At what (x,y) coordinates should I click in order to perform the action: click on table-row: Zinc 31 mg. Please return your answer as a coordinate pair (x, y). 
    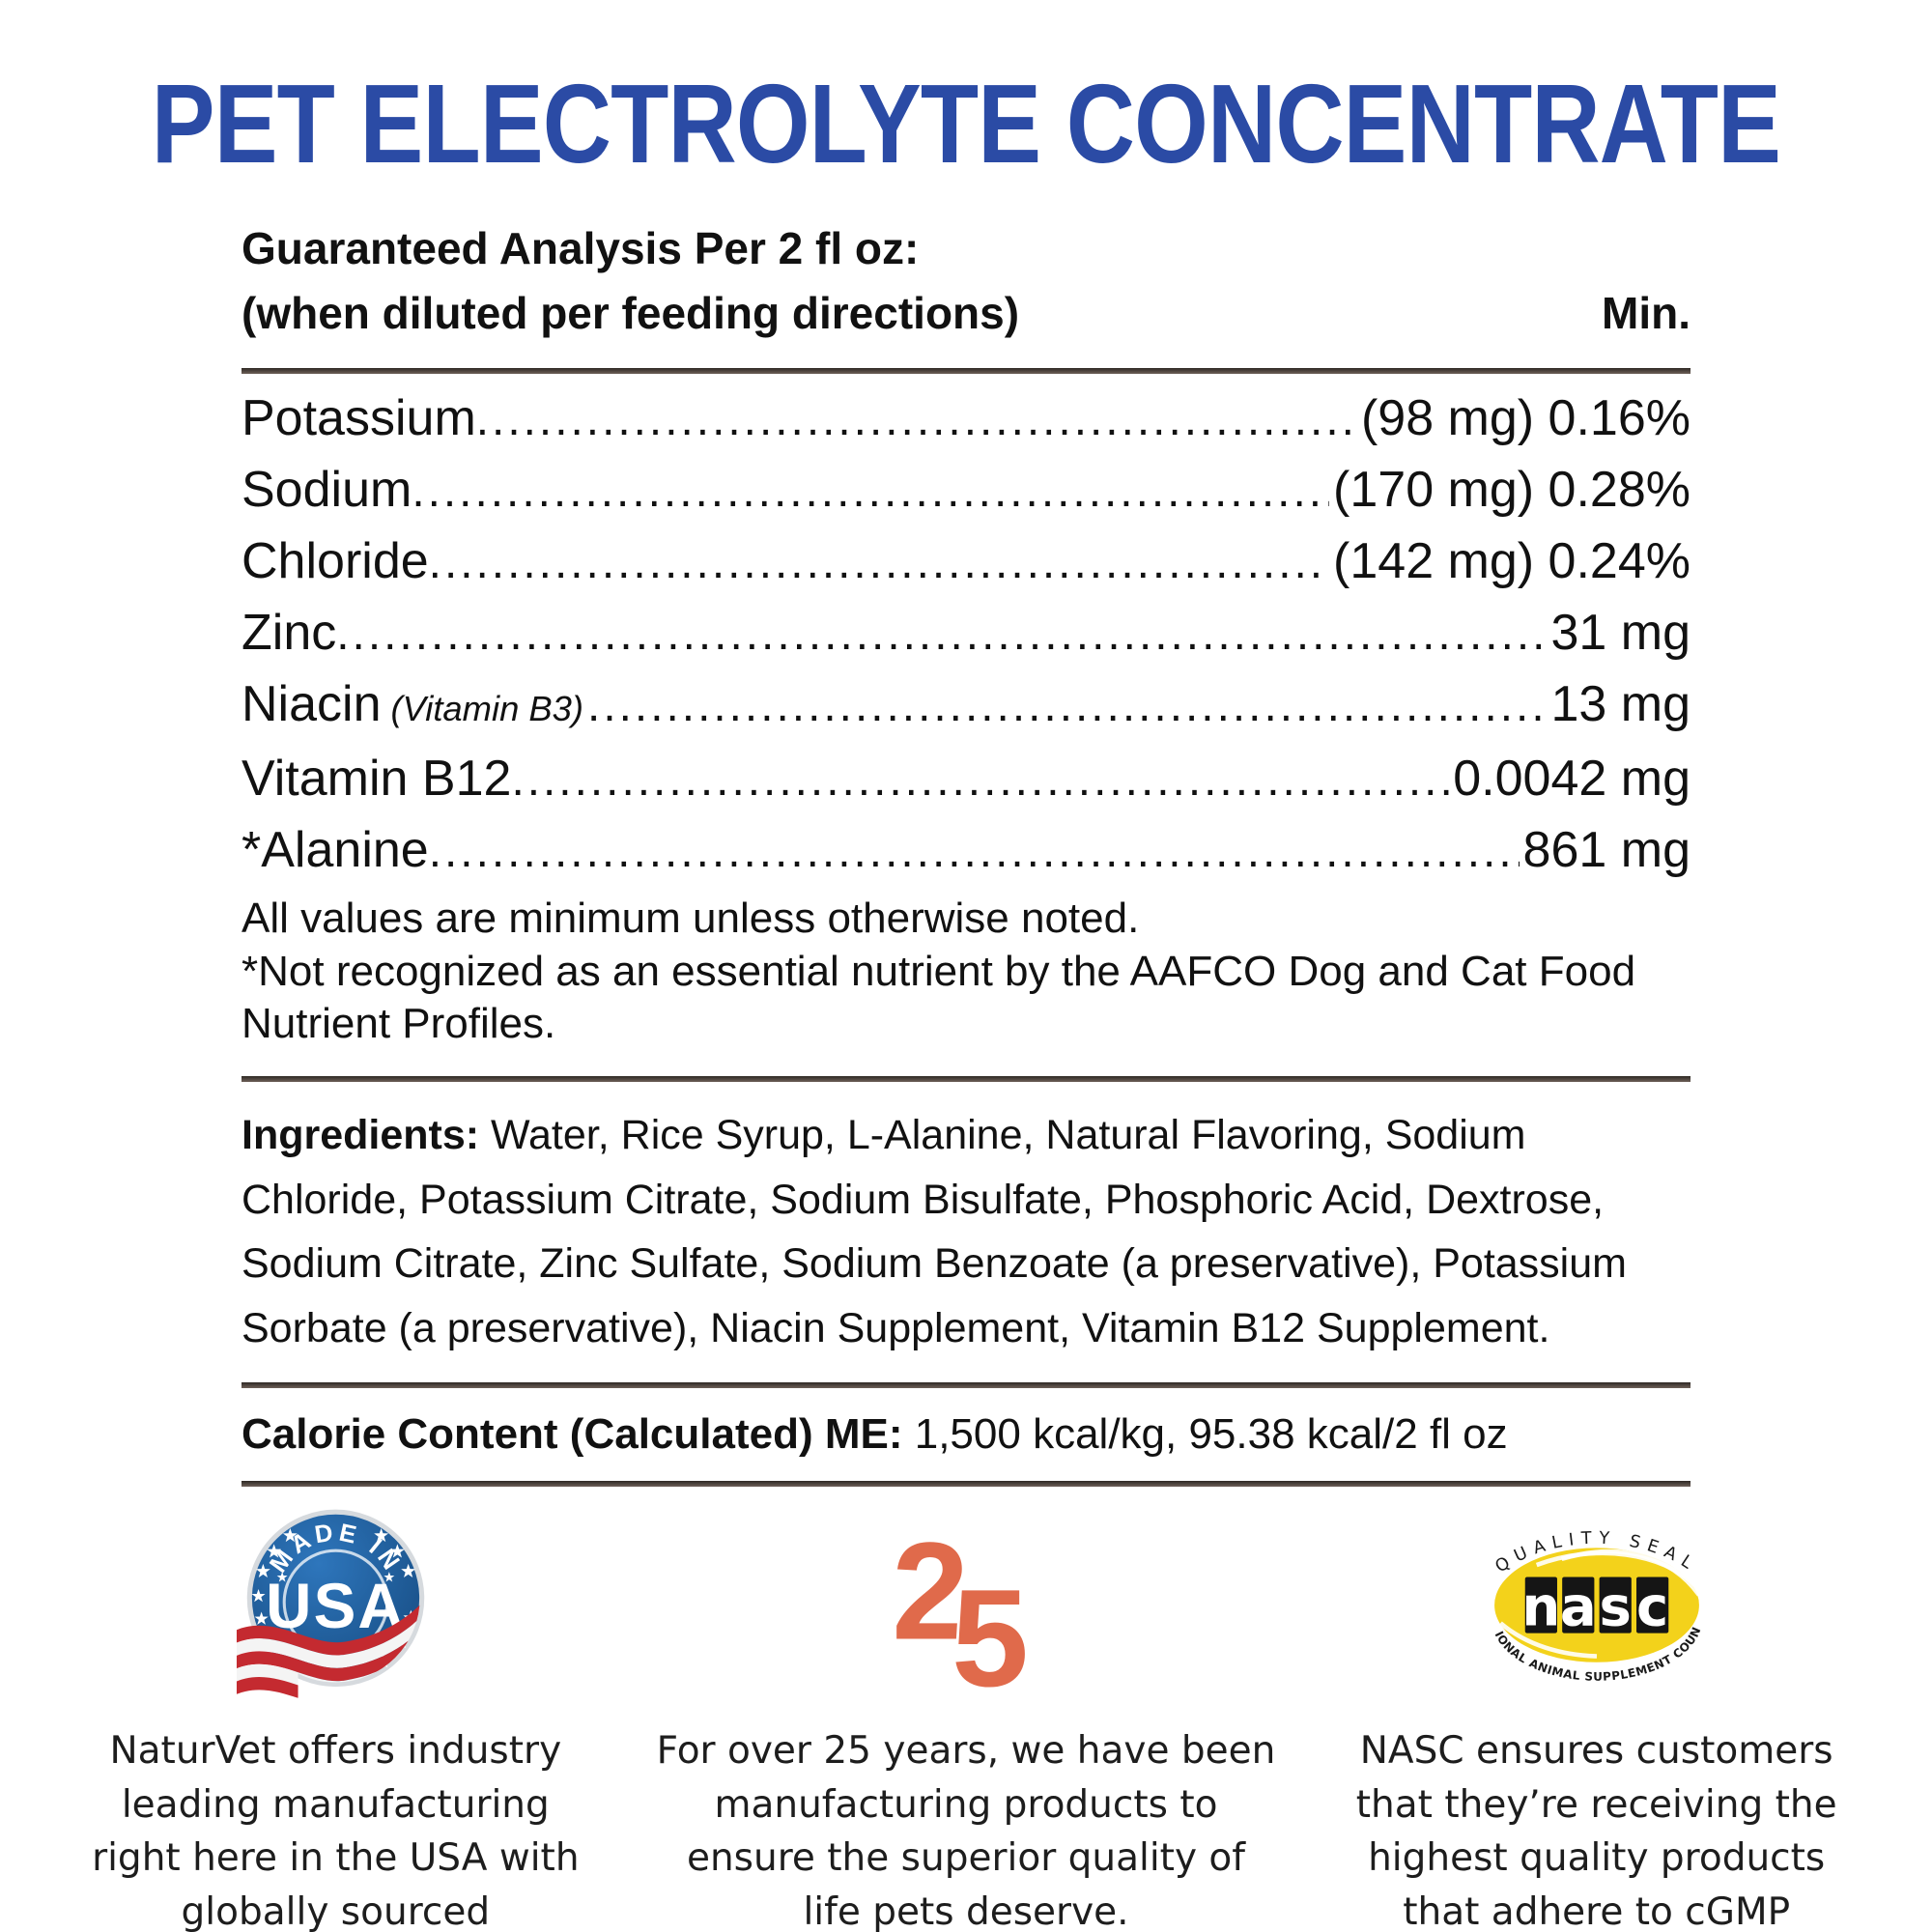
    Looking at the image, I should click on (966, 633).